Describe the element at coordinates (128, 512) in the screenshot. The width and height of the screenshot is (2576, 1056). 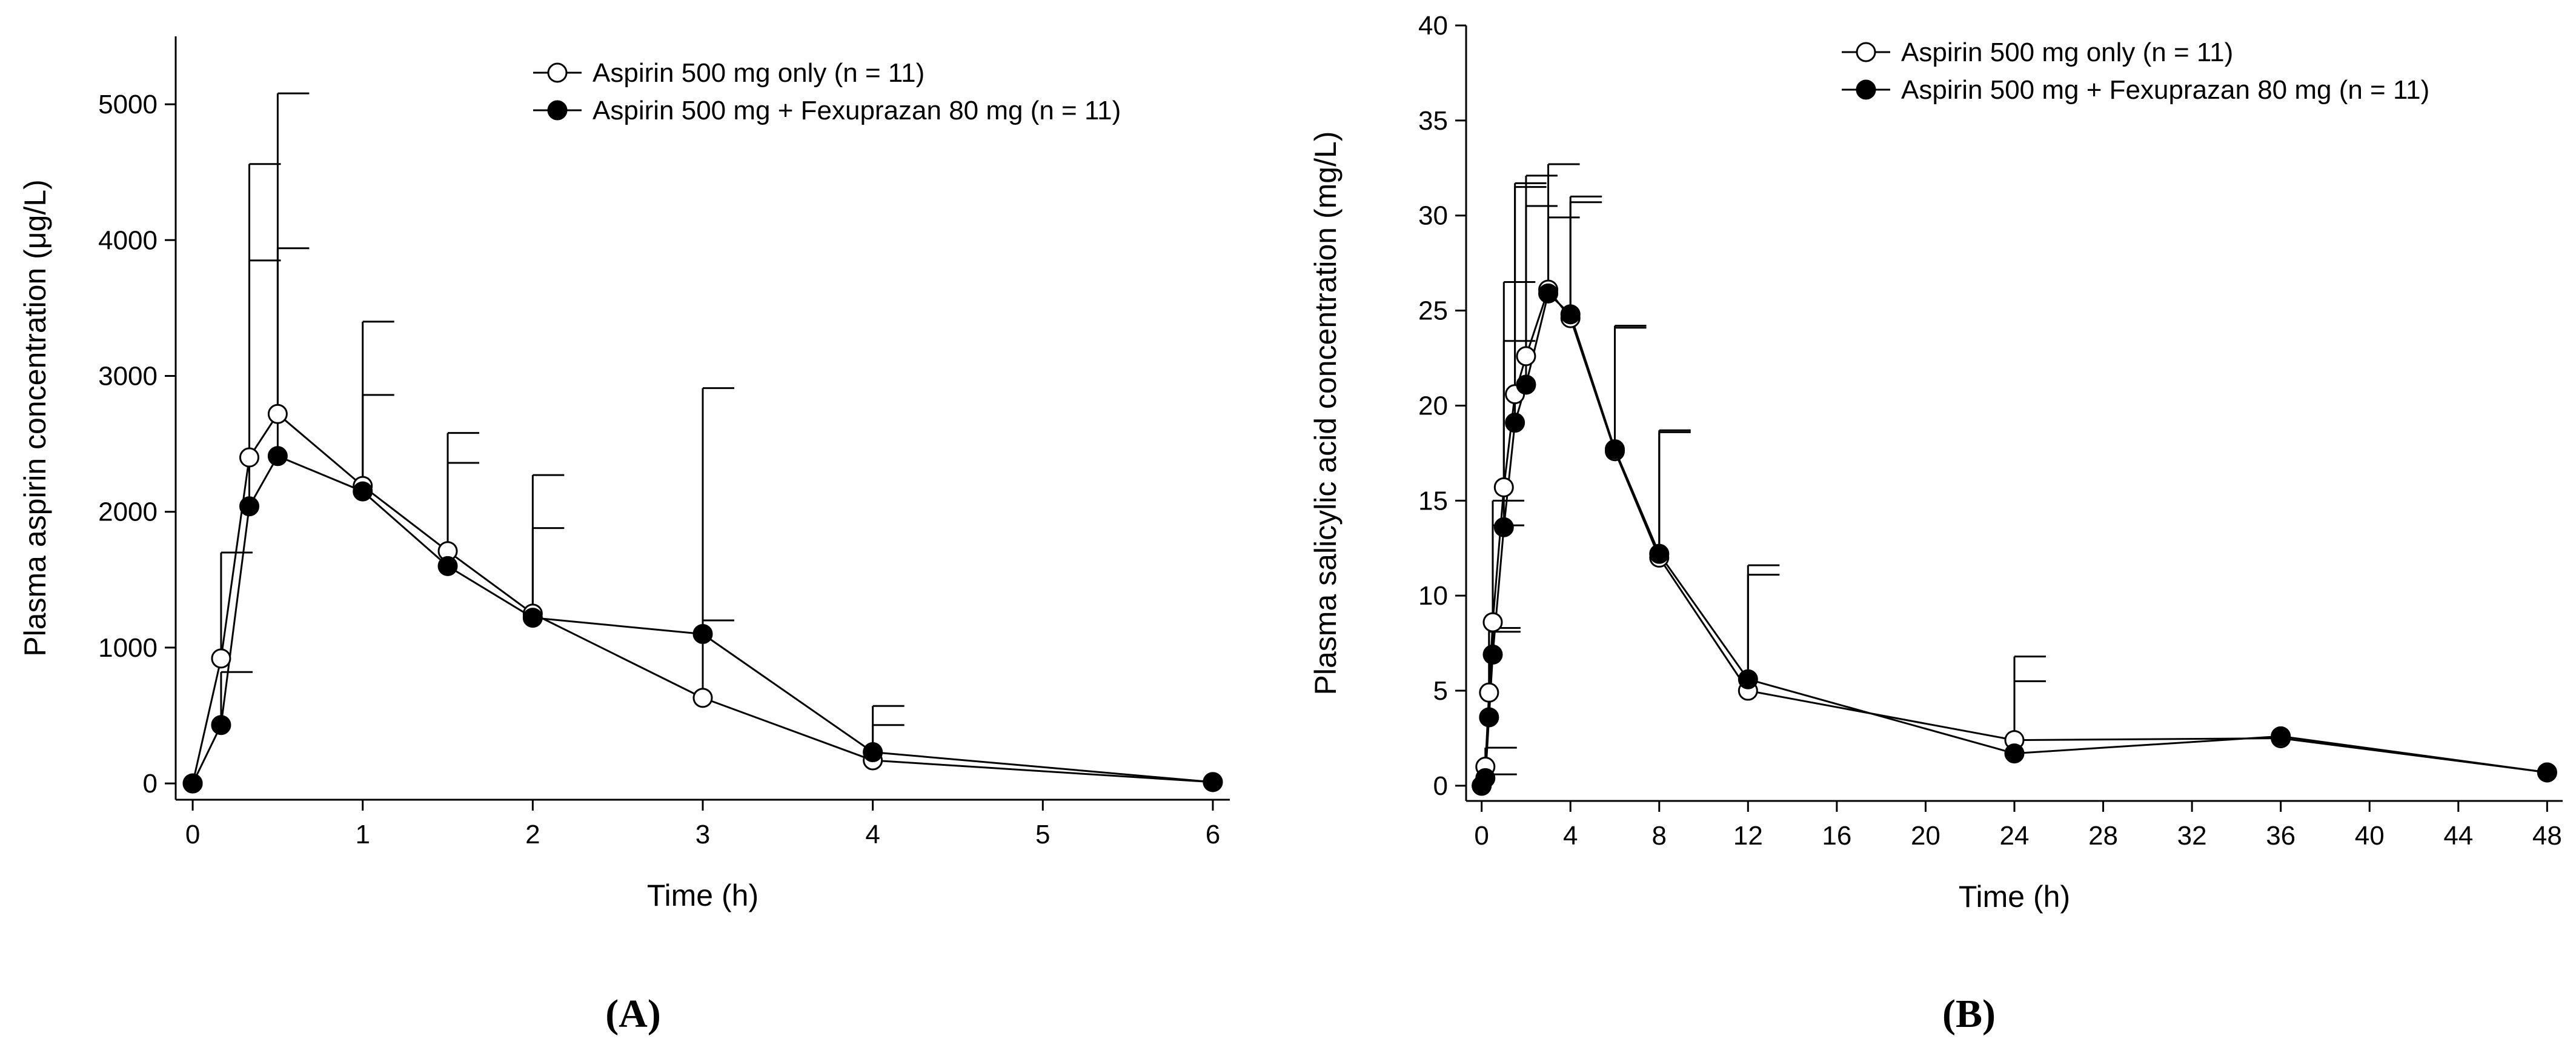
I see `y-tick-label: 2000` at that location.